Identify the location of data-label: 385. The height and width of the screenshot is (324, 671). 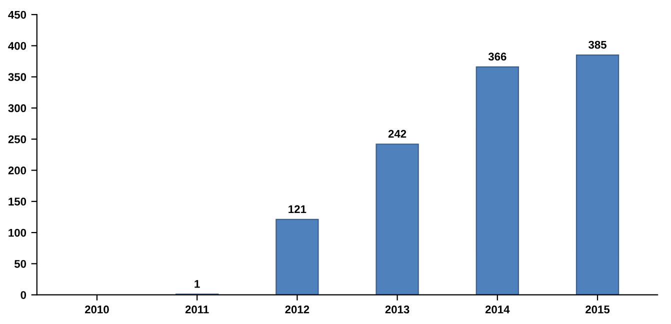
(597, 44).